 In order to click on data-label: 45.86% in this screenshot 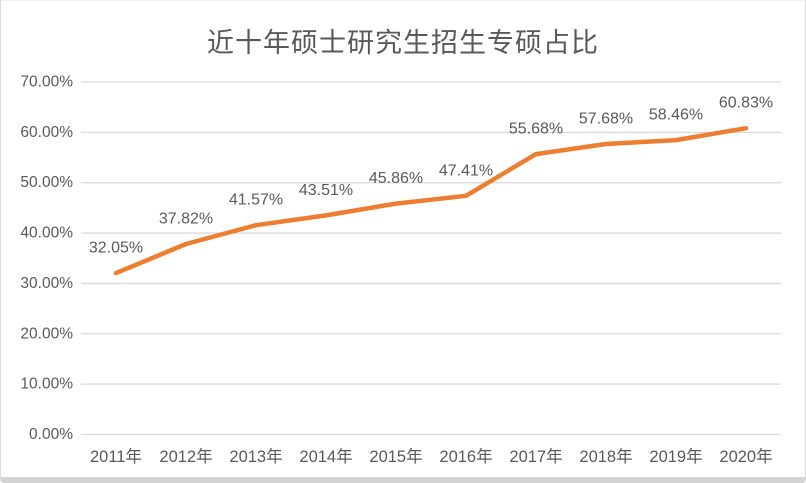, I will do `click(396, 178)`.